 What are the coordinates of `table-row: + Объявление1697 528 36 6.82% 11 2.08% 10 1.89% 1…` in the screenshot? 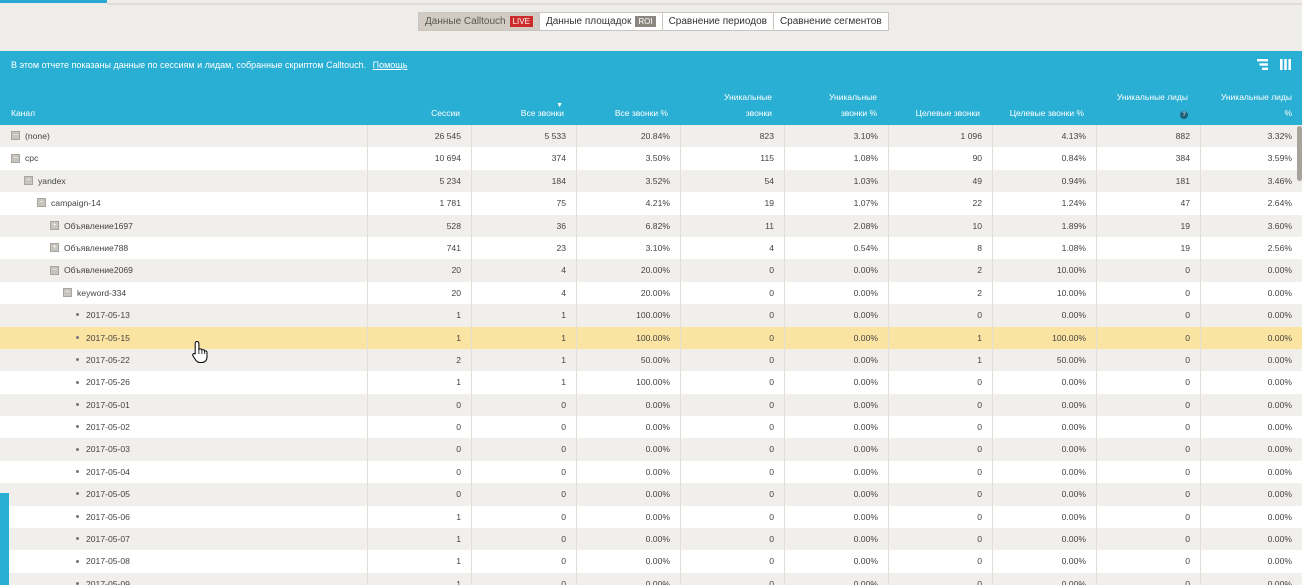 It's located at (651, 225).